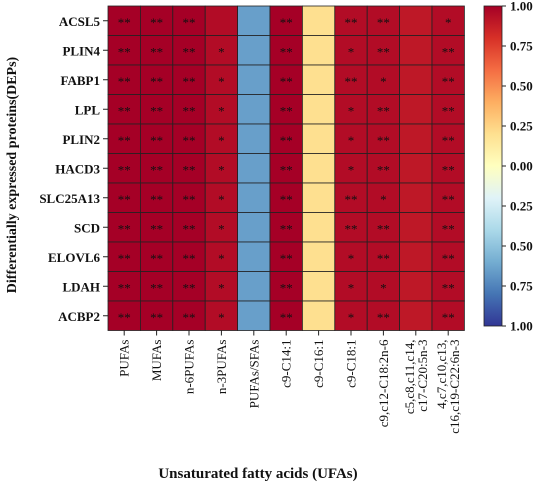 Image resolution: width=550 pixels, height=496 pixels. What do you see at coordinates (221, 367) in the screenshot?
I see `column-label: n-3PUFAs` at bounding box center [221, 367].